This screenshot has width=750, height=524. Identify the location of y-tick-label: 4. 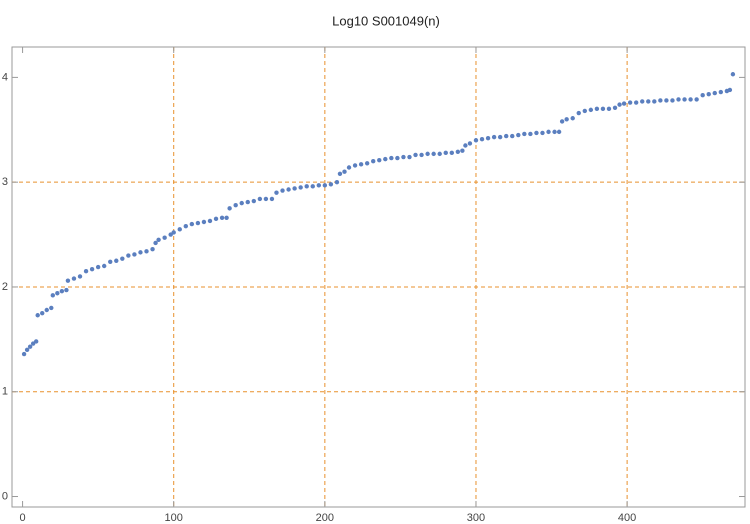
(5, 77).